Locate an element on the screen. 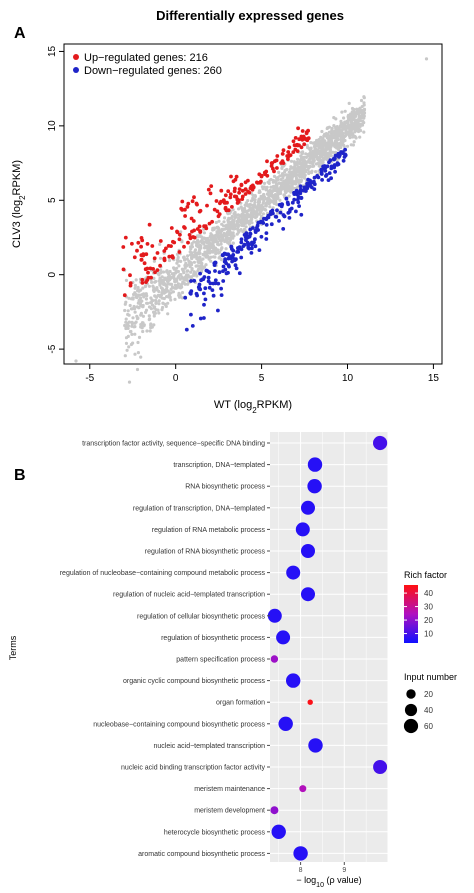 The width and height of the screenshot is (474, 893). y-tick-label: 5 is located at coordinates (52, 200).